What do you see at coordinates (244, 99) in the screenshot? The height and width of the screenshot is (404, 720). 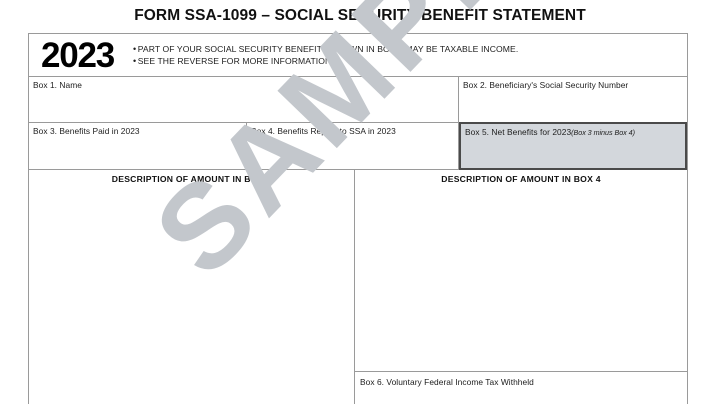 I see `field-box1-name: Box 1. Name` at bounding box center [244, 99].